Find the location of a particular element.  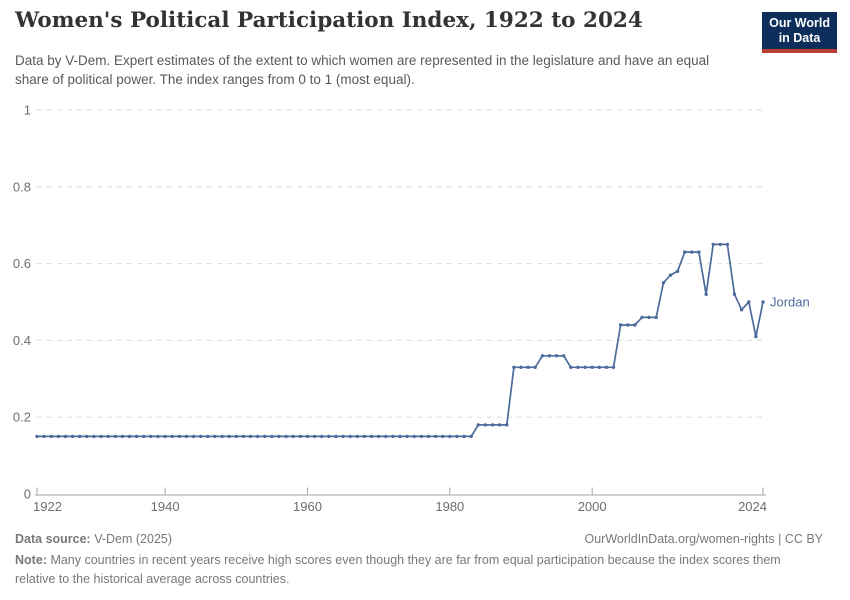

owid-logo: Our World in Data is located at coordinates (799, 32).